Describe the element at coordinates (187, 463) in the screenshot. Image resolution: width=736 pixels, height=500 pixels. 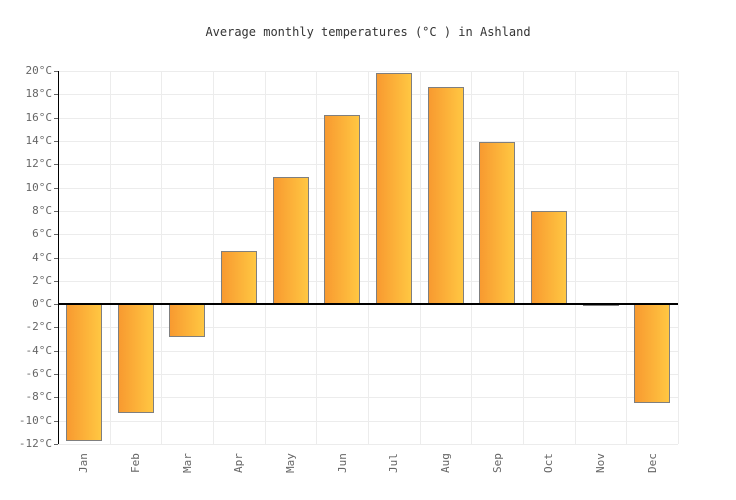
I see `x-axis-label-mar: Mar` at that location.